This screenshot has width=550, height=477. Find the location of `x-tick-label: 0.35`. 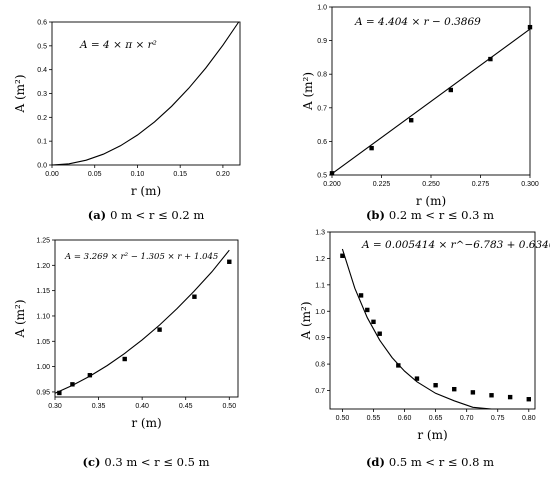

x-tick-label: 0.35 is located at coordinates (99, 406).